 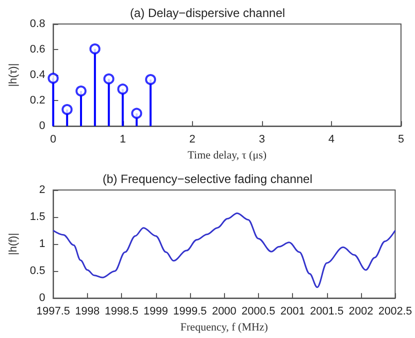 What do you see at coordinates (401, 140) in the screenshot?
I see `x-tick-label: 5` at bounding box center [401, 140].